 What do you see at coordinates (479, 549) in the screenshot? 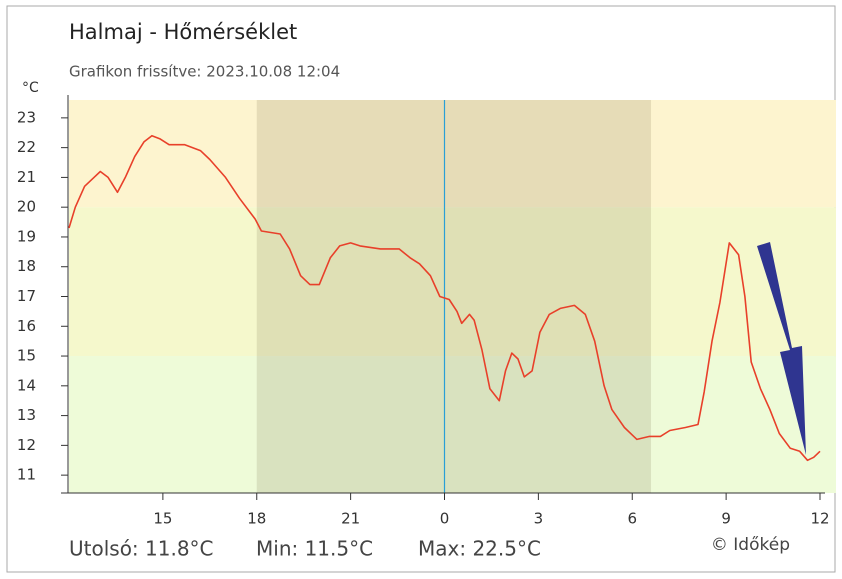
I see `stat-max: Max: 22.5°C` at bounding box center [479, 549].